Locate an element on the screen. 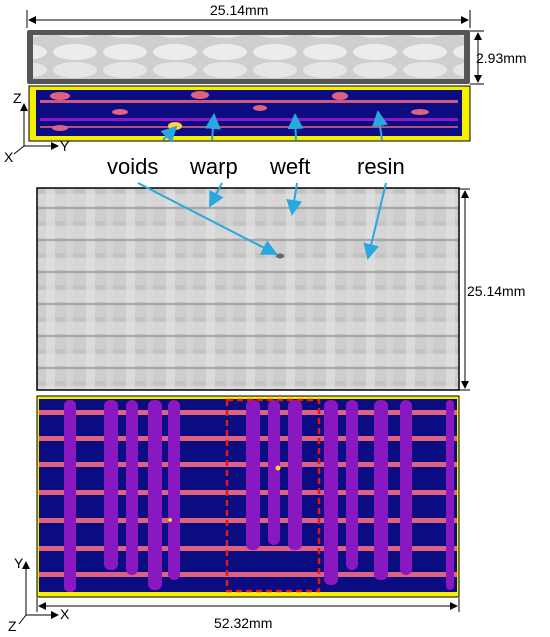  bottom-axis-horizontal-label: X is located at coordinates (65, 614).